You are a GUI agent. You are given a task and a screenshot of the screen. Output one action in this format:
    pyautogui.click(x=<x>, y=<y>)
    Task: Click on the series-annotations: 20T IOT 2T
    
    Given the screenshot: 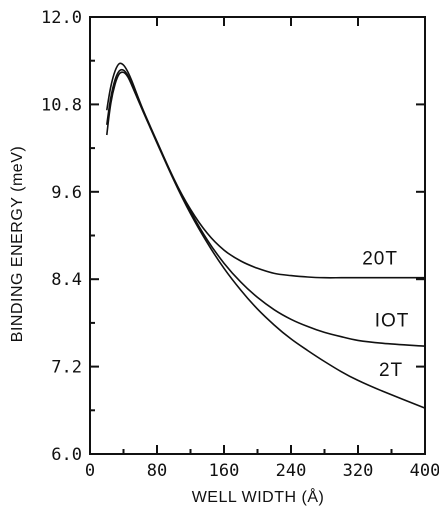 What is the action you would take?
    pyautogui.click(x=386, y=315)
    